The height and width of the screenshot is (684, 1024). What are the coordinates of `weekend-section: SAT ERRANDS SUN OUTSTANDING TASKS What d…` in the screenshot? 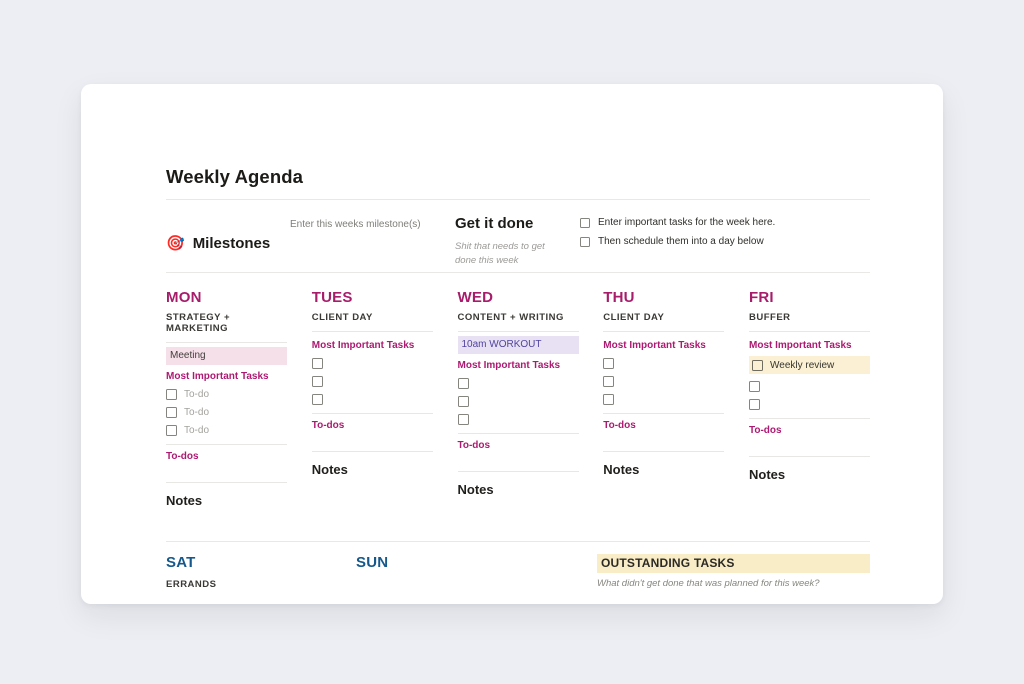 It's located at (518, 566).